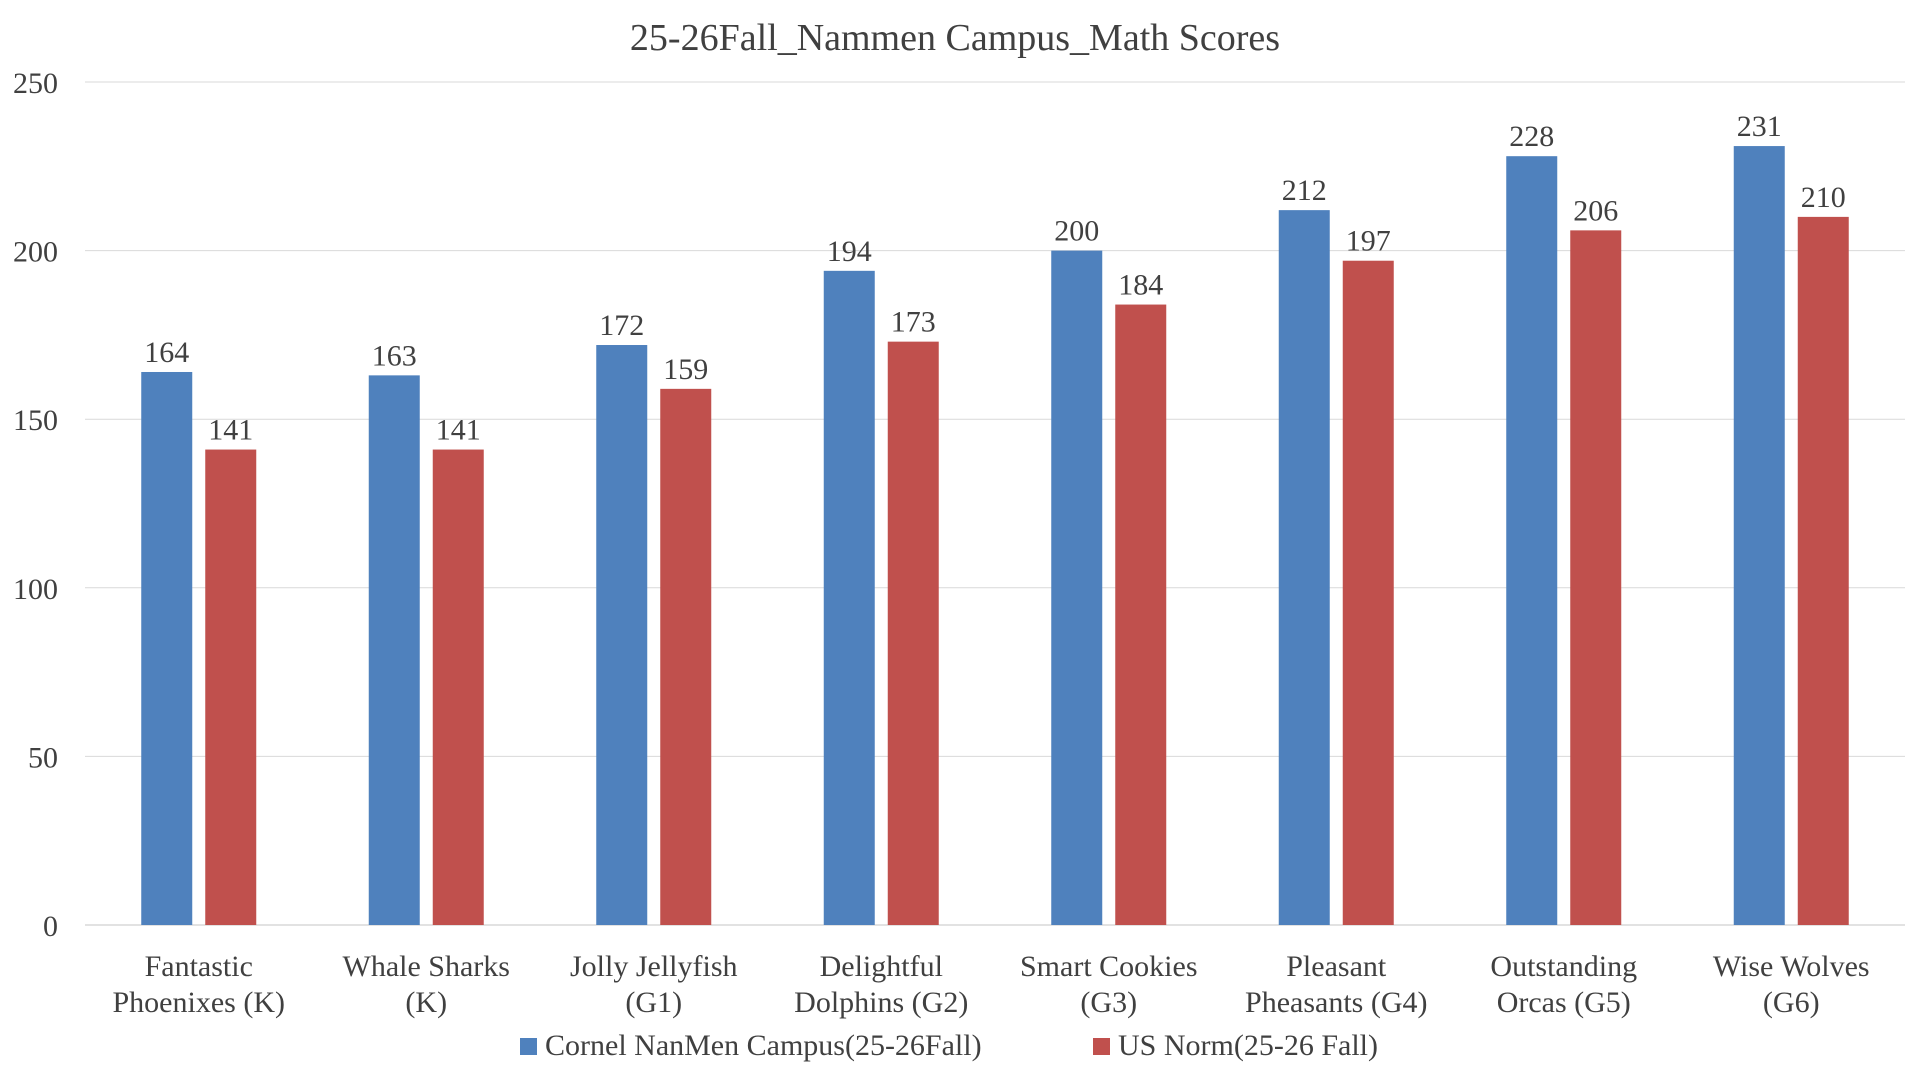  Describe the element at coordinates (1791, 966) in the screenshot. I see `x-tick-label: Wise Wolves` at that location.